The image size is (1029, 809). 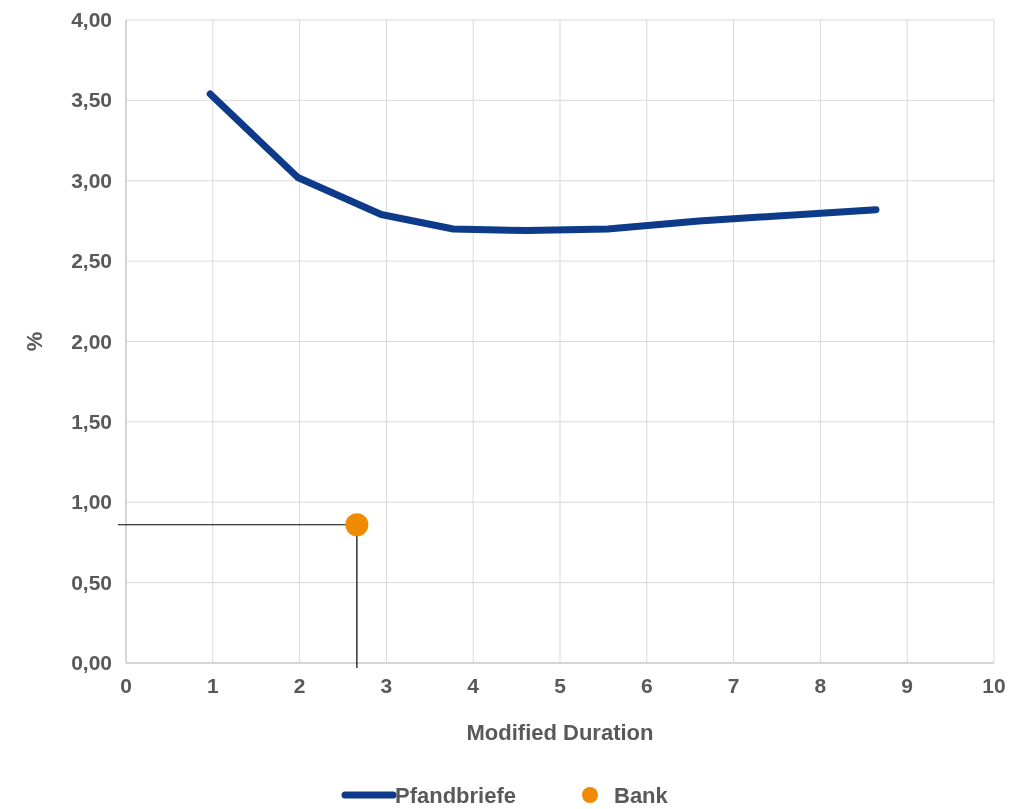 I want to click on y-tick-label: 0,50, so click(x=91, y=582).